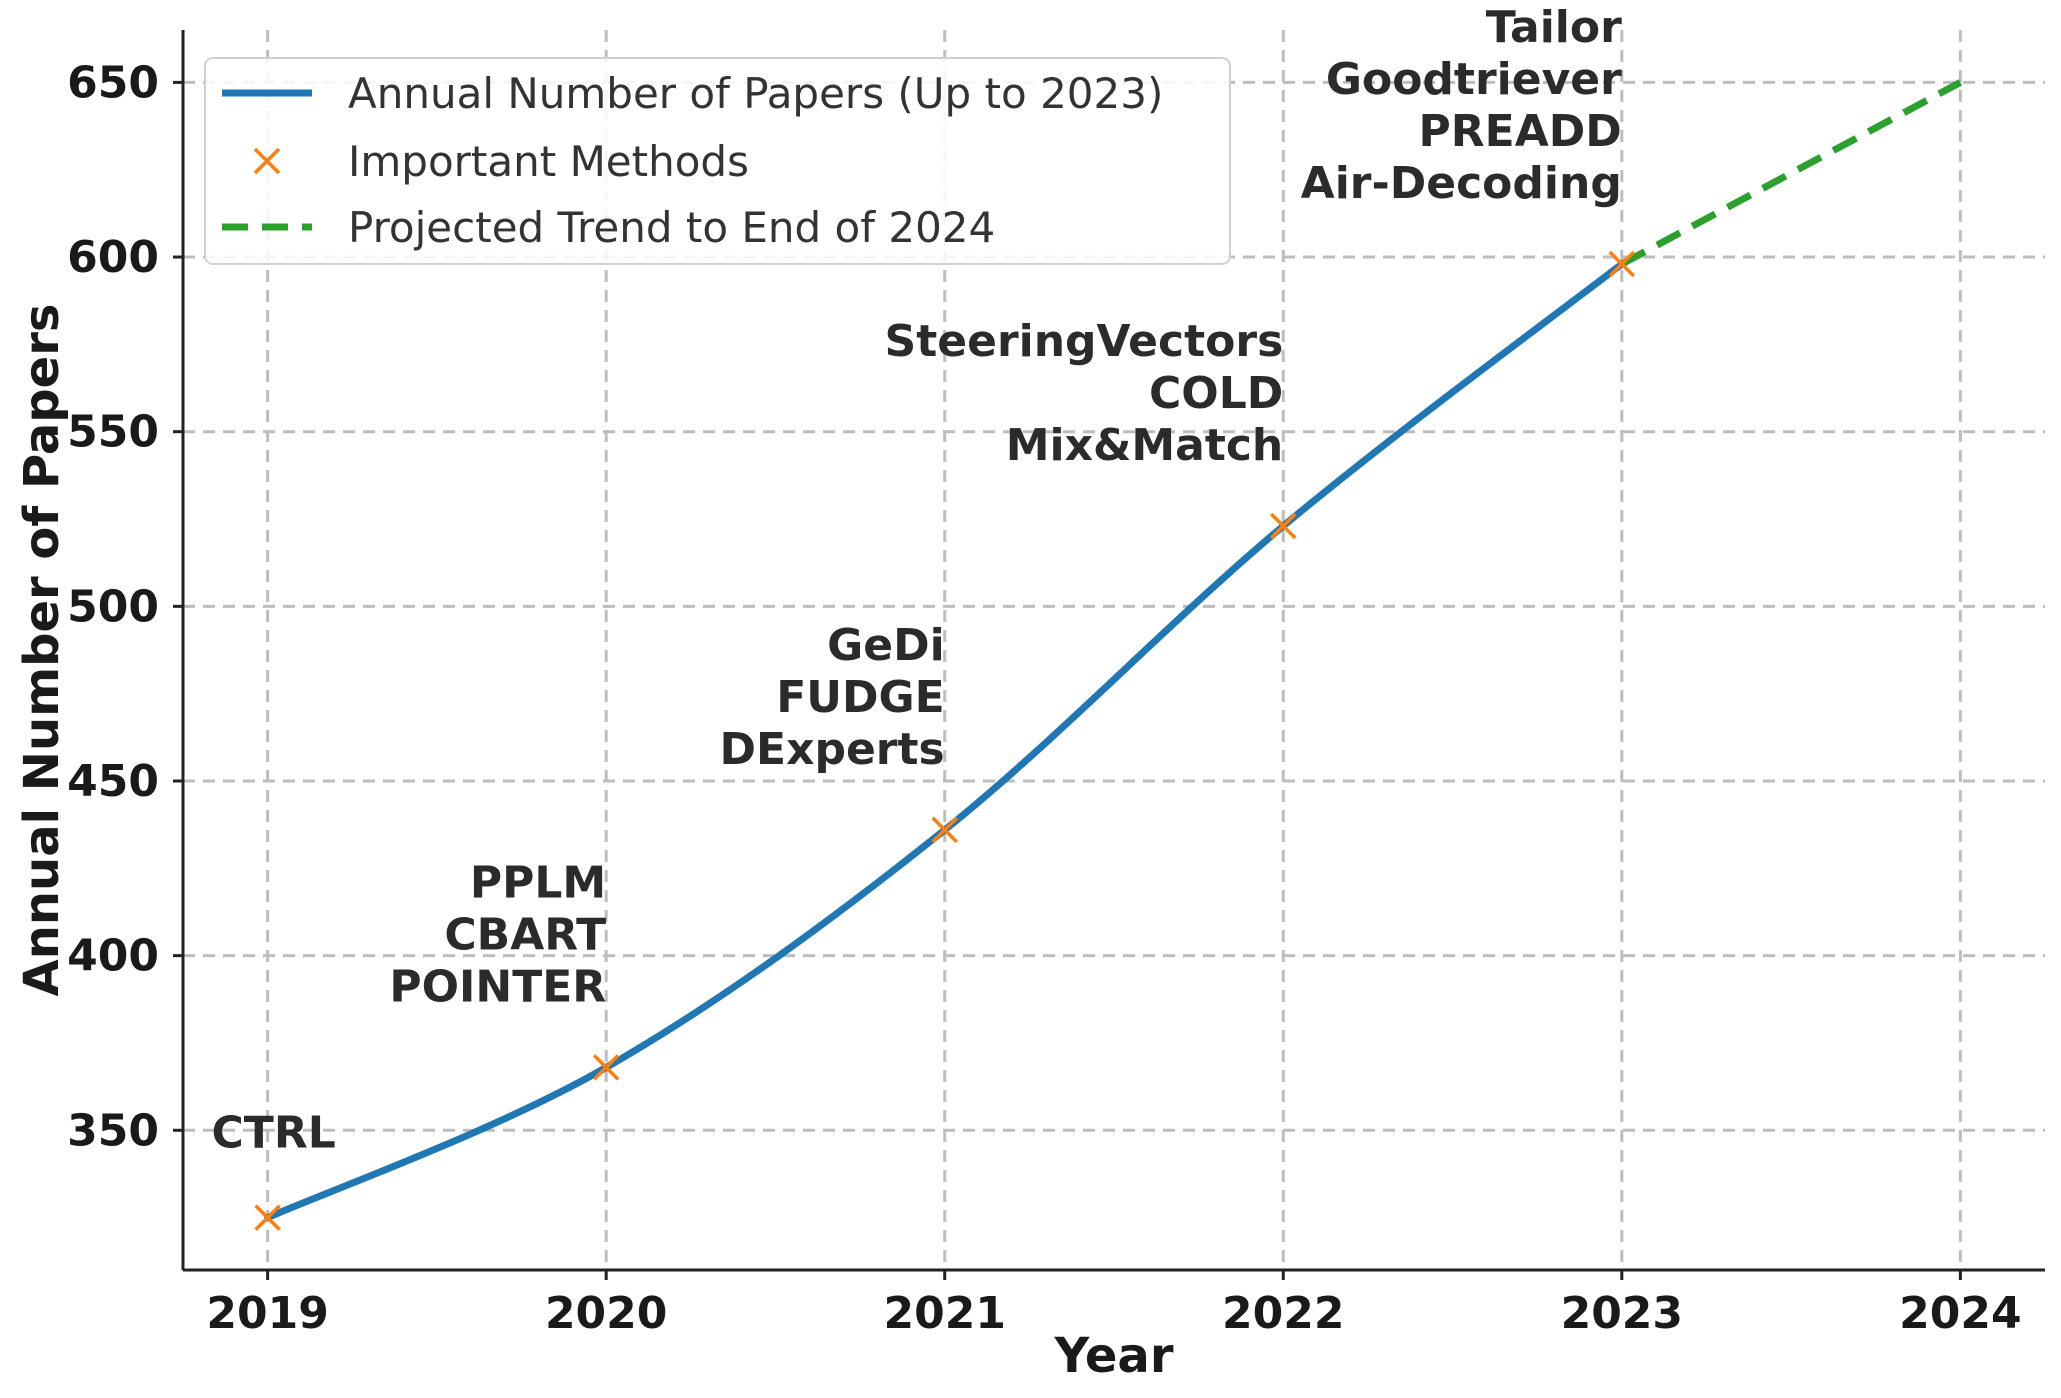 The width and height of the screenshot is (2061, 1398). I want to click on annotation-line: CBART, so click(525, 934).